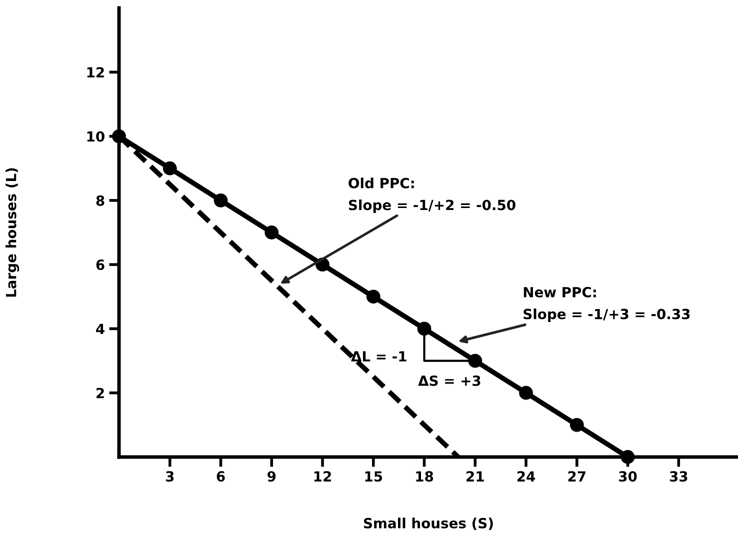  I want to click on x-tick-label: 21, so click(475, 476).